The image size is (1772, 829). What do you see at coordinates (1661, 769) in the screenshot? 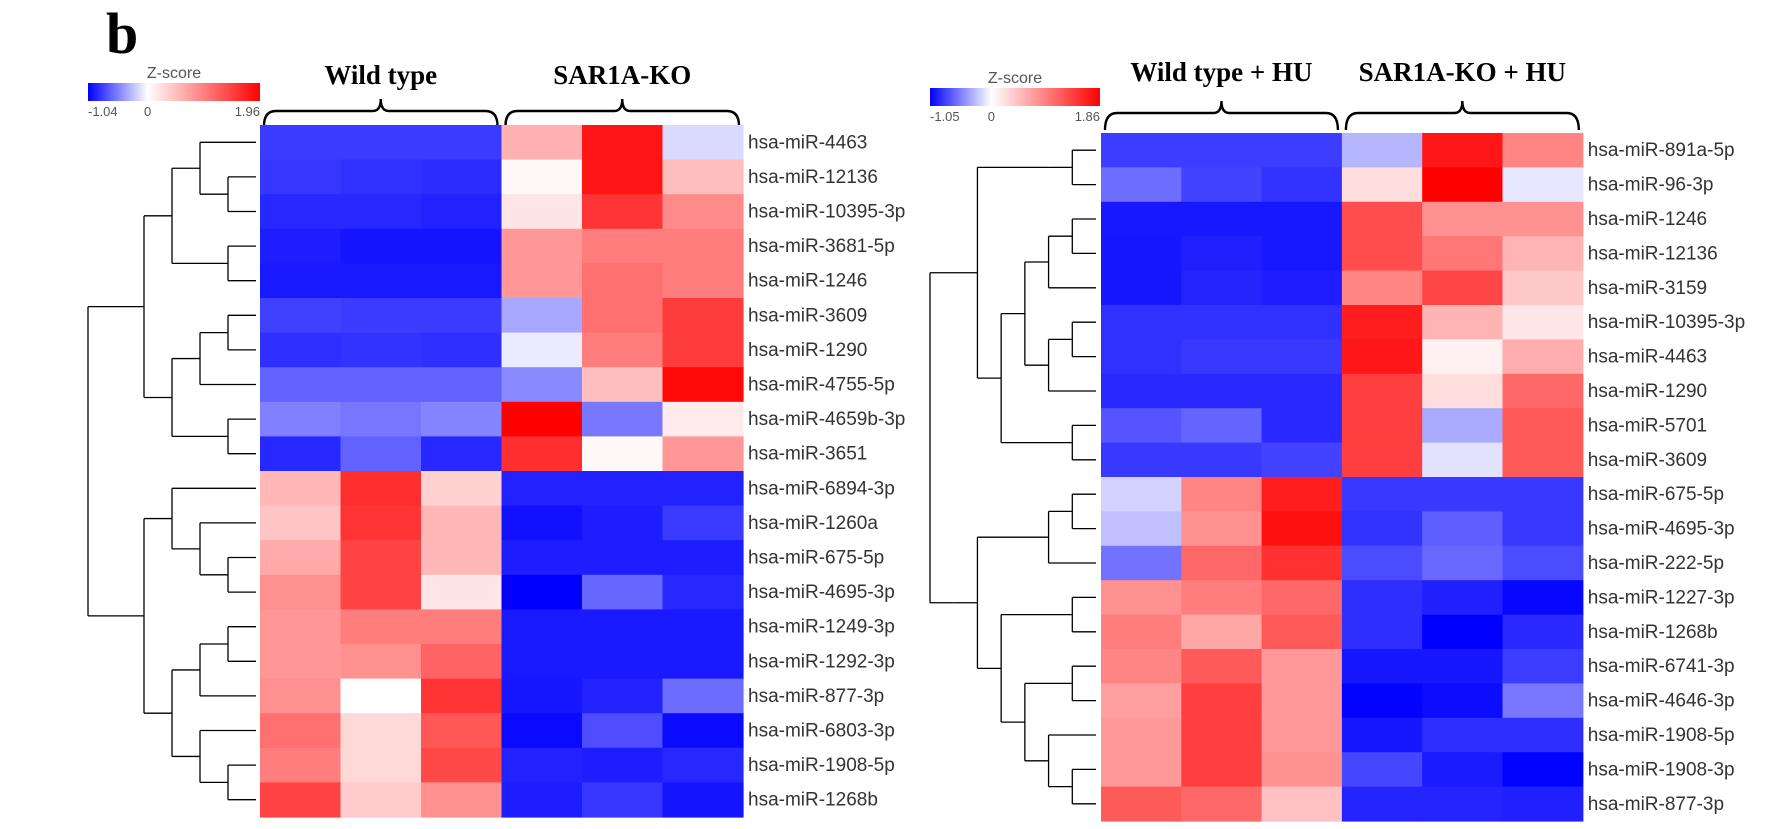
I see `row-label: hsa-miR-1908-3p` at bounding box center [1661, 769].